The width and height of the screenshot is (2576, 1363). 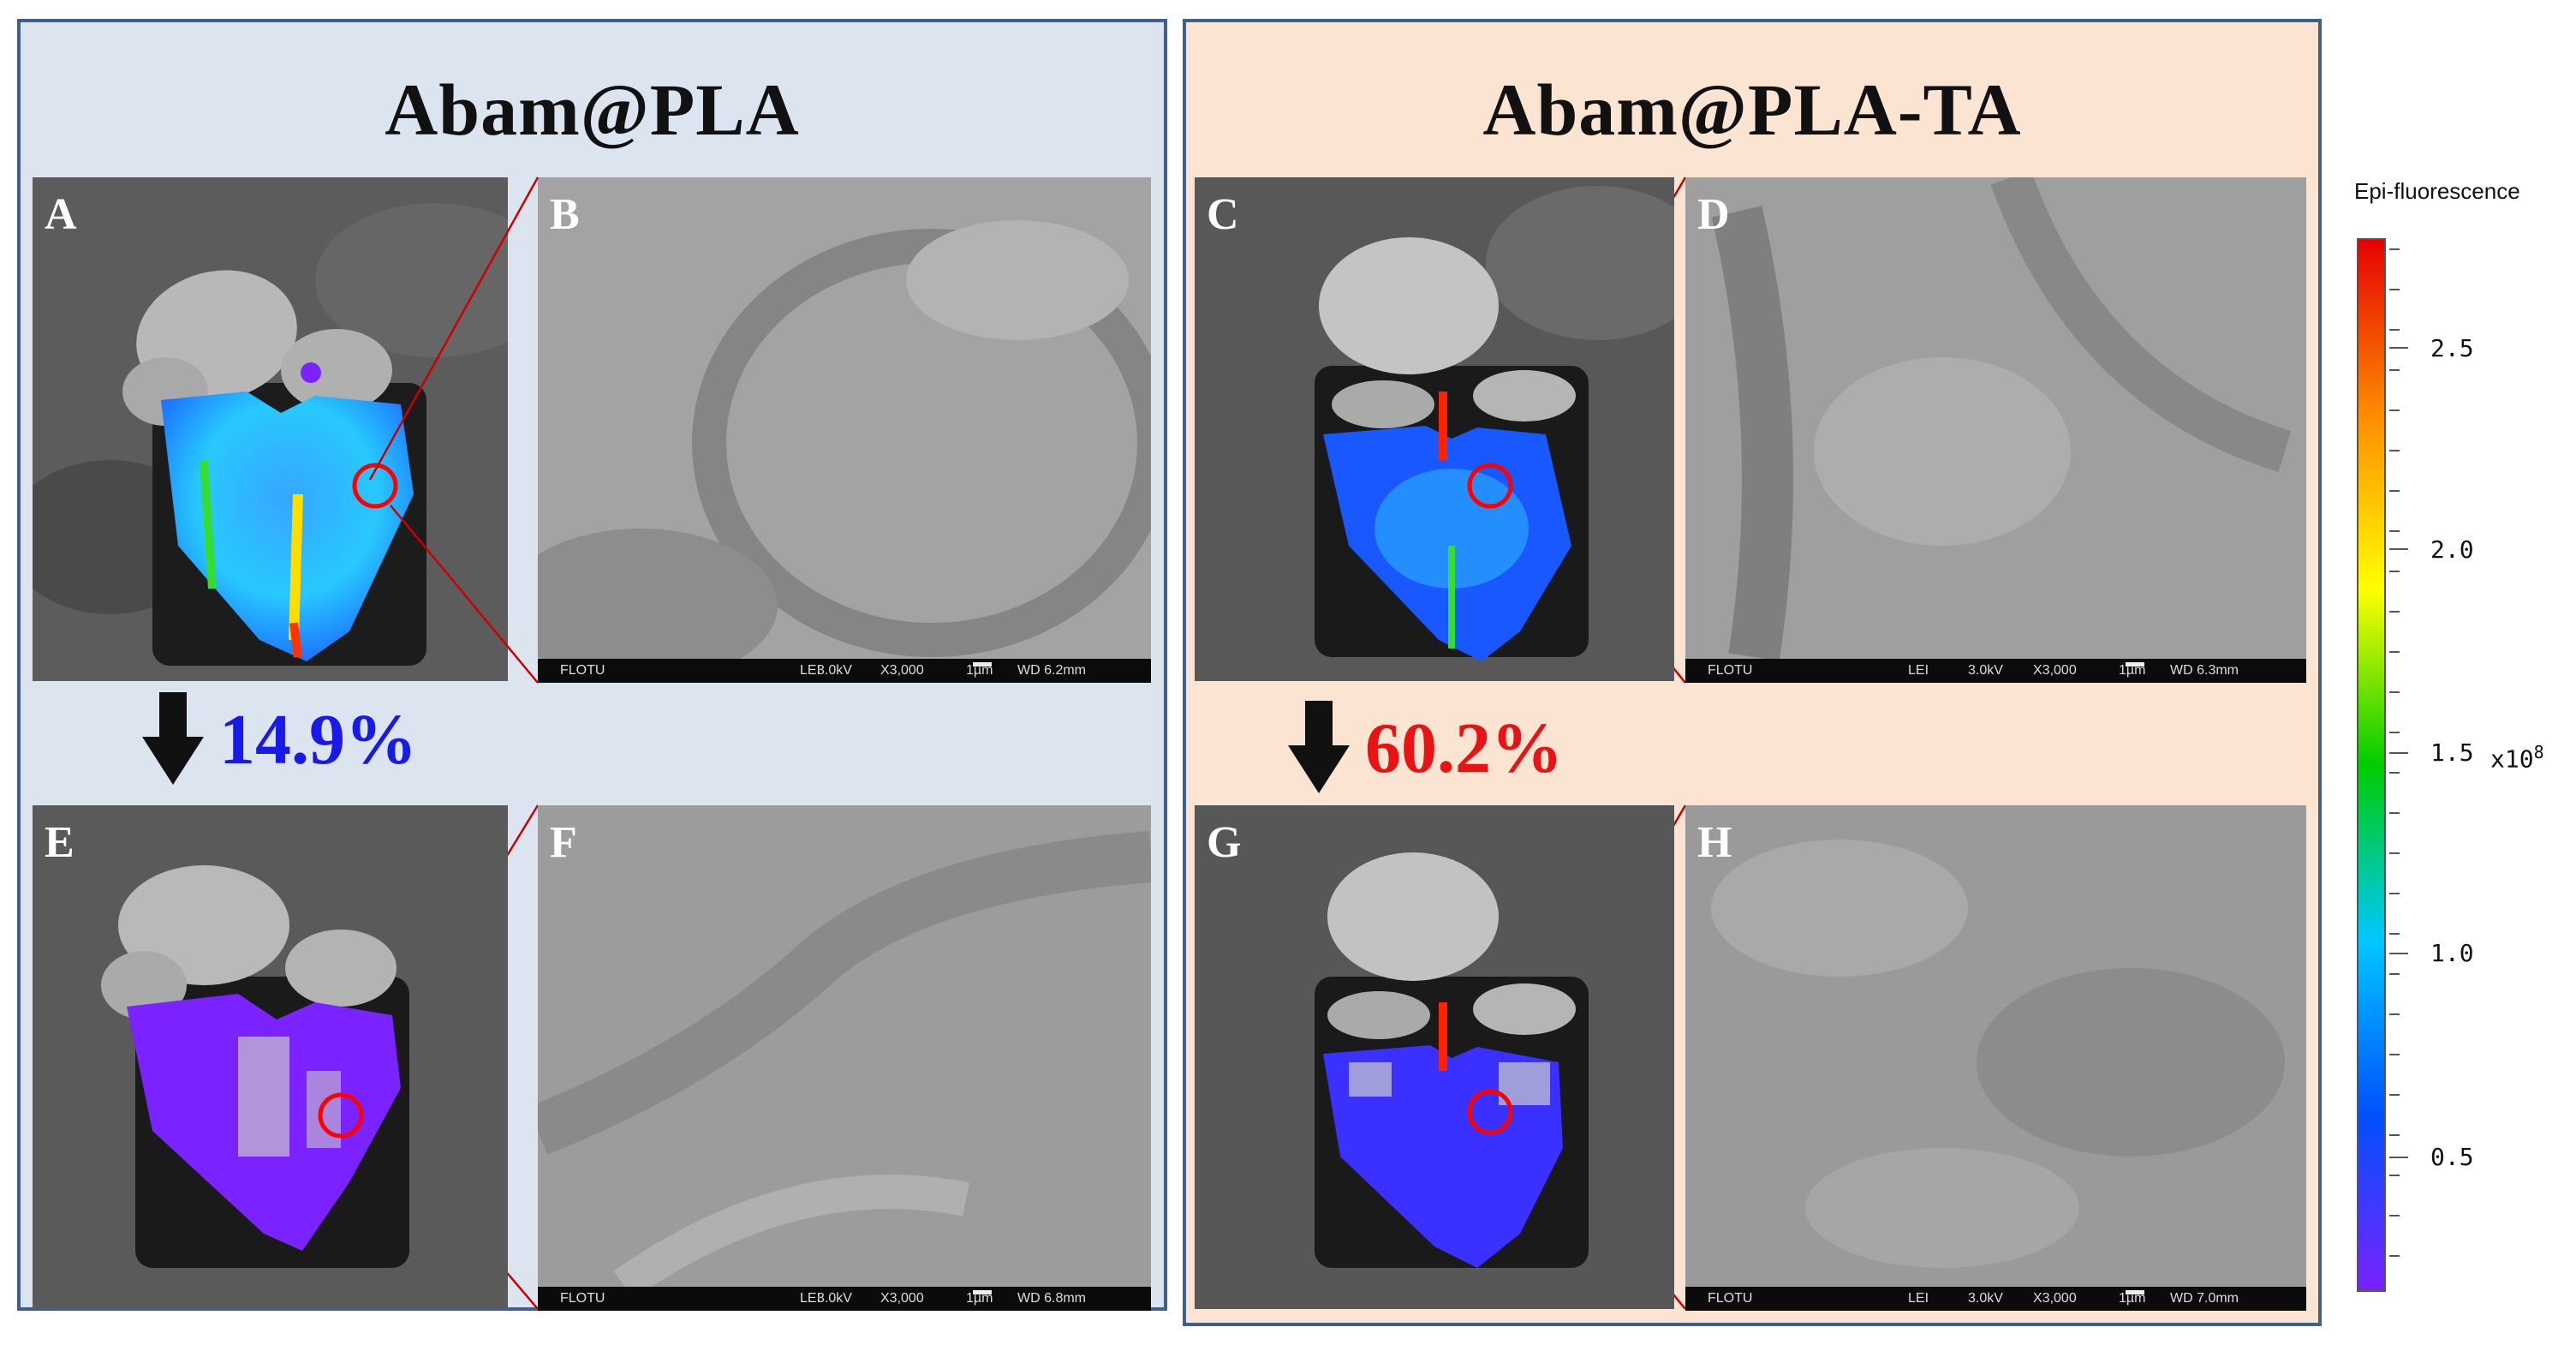 I want to click on colorbar-exponent: x108, so click(x=2517, y=757).